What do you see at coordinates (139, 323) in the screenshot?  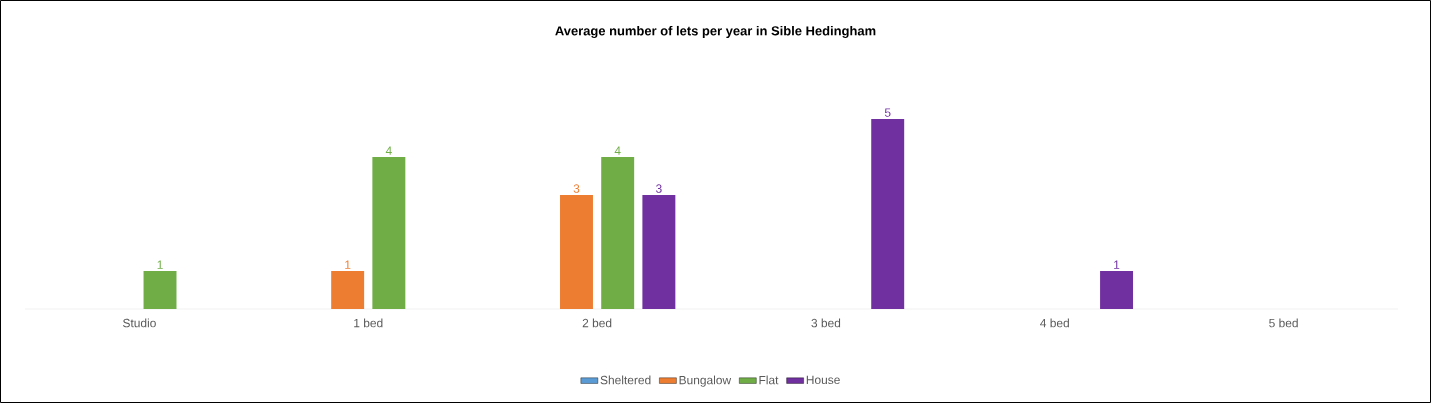 I see `x-tick-label: Studio` at bounding box center [139, 323].